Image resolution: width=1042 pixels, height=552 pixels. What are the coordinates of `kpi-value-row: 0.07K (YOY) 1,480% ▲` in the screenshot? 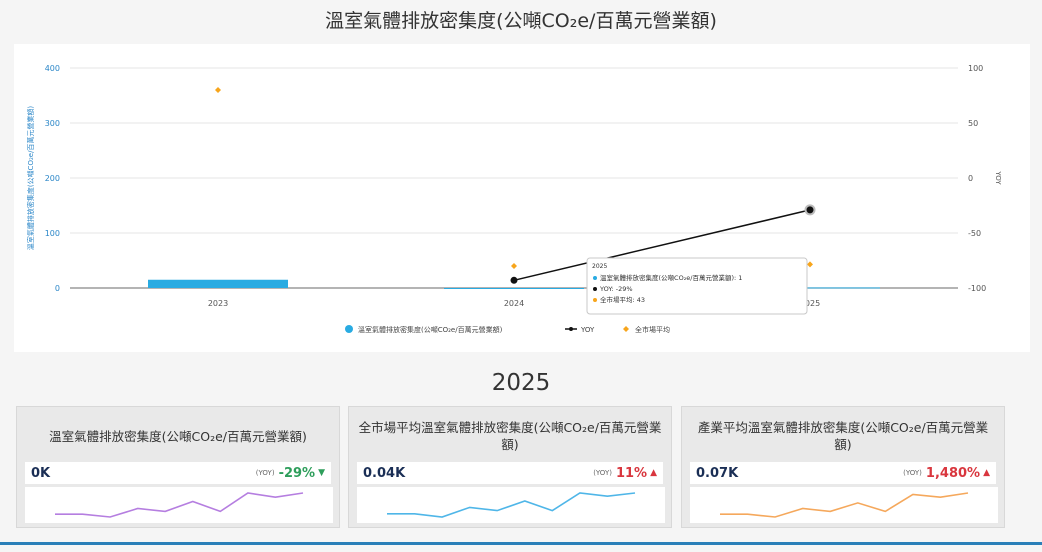 It's located at (843, 473).